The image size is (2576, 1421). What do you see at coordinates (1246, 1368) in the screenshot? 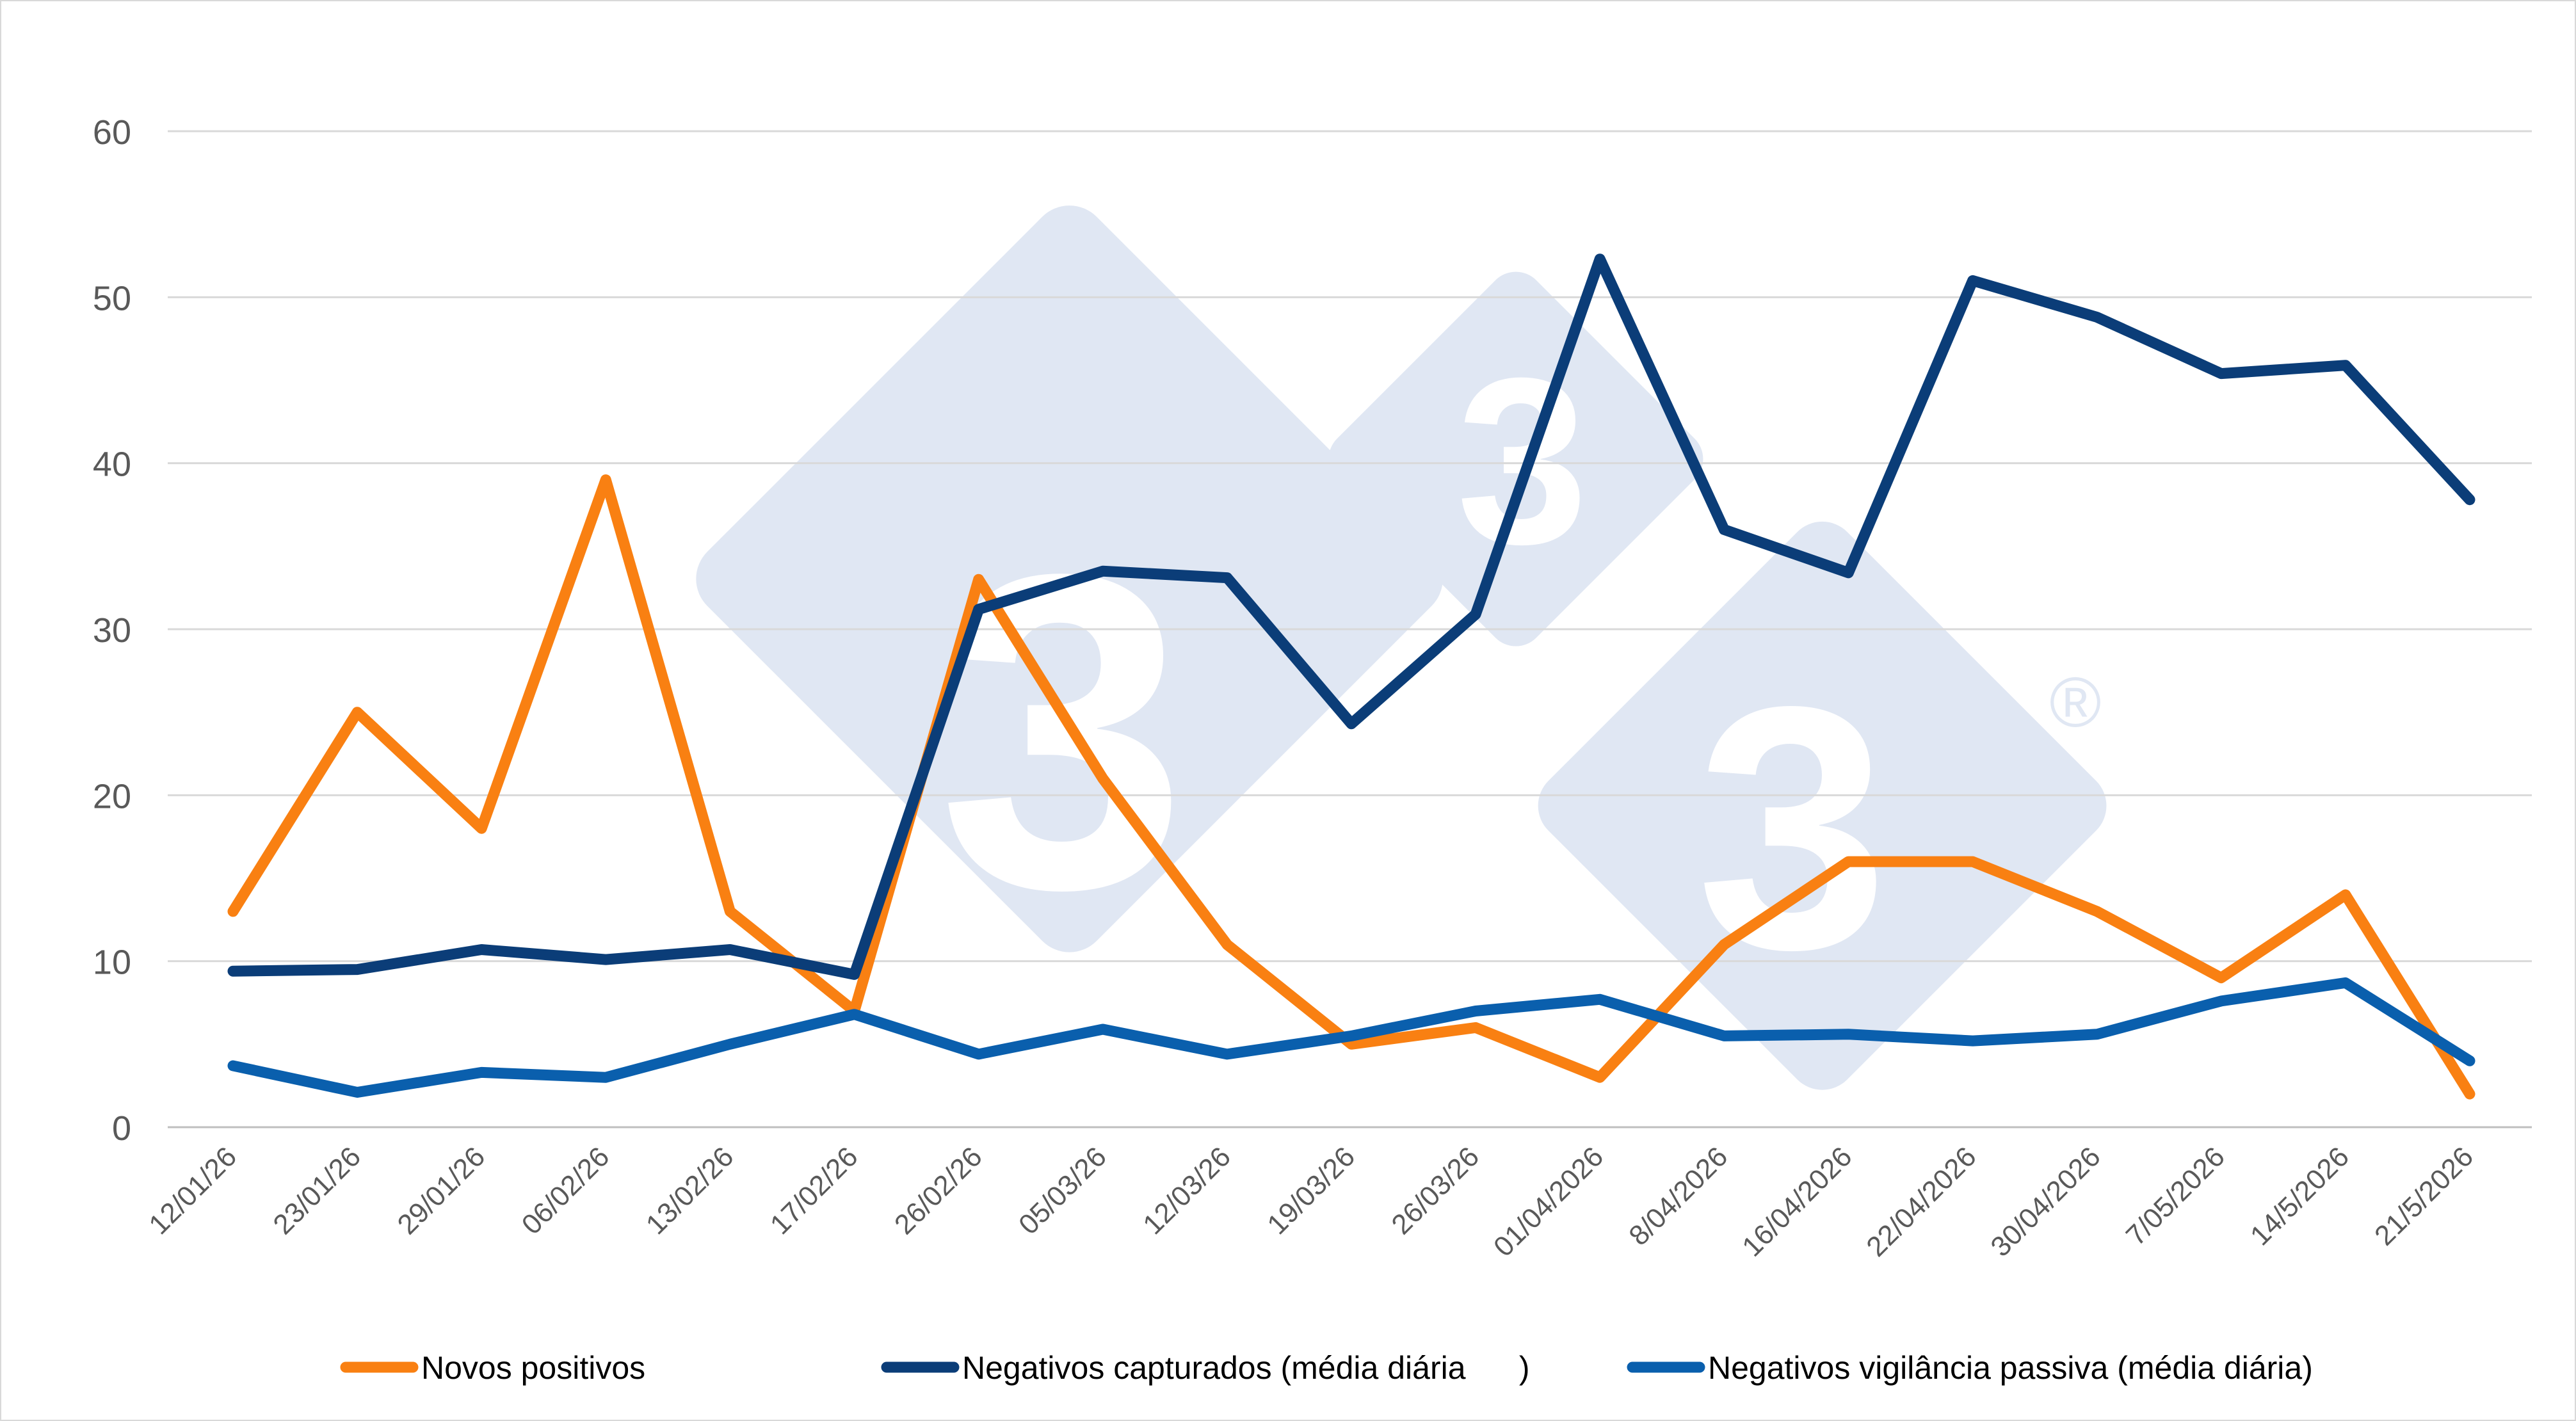
I see `legend-label-2: Negativos capturados (média diária )` at bounding box center [1246, 1368].